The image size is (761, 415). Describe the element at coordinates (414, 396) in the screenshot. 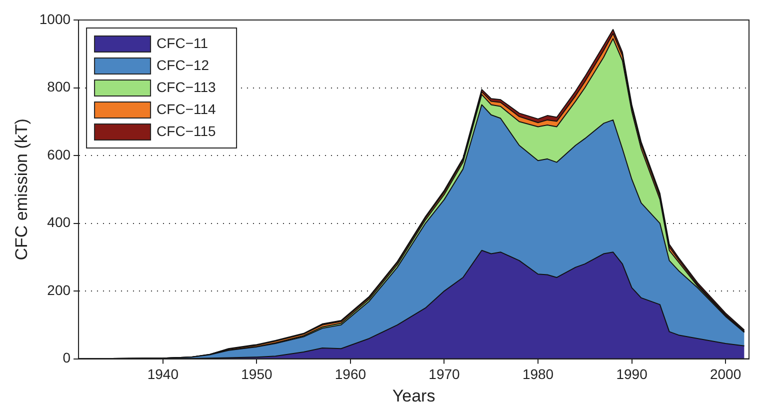

I see `x-axis-title: Years` at that location.